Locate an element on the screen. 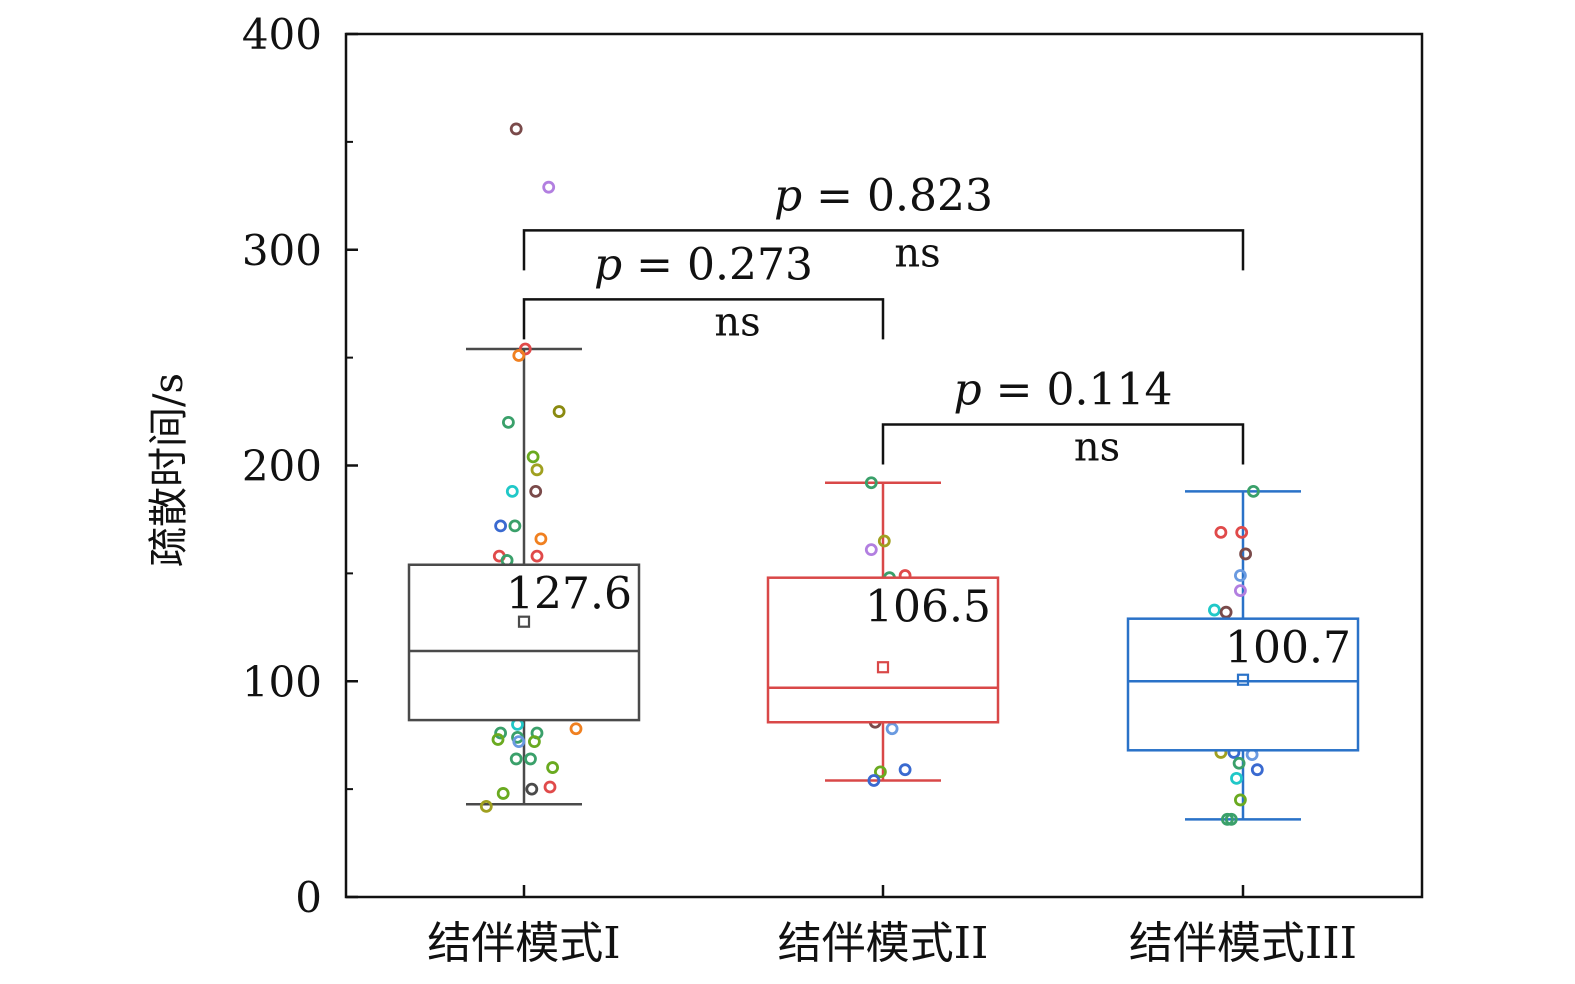 This screenshot has width=1575, height=984. y-tick-label: 400 is located at coordinates (282, 34).